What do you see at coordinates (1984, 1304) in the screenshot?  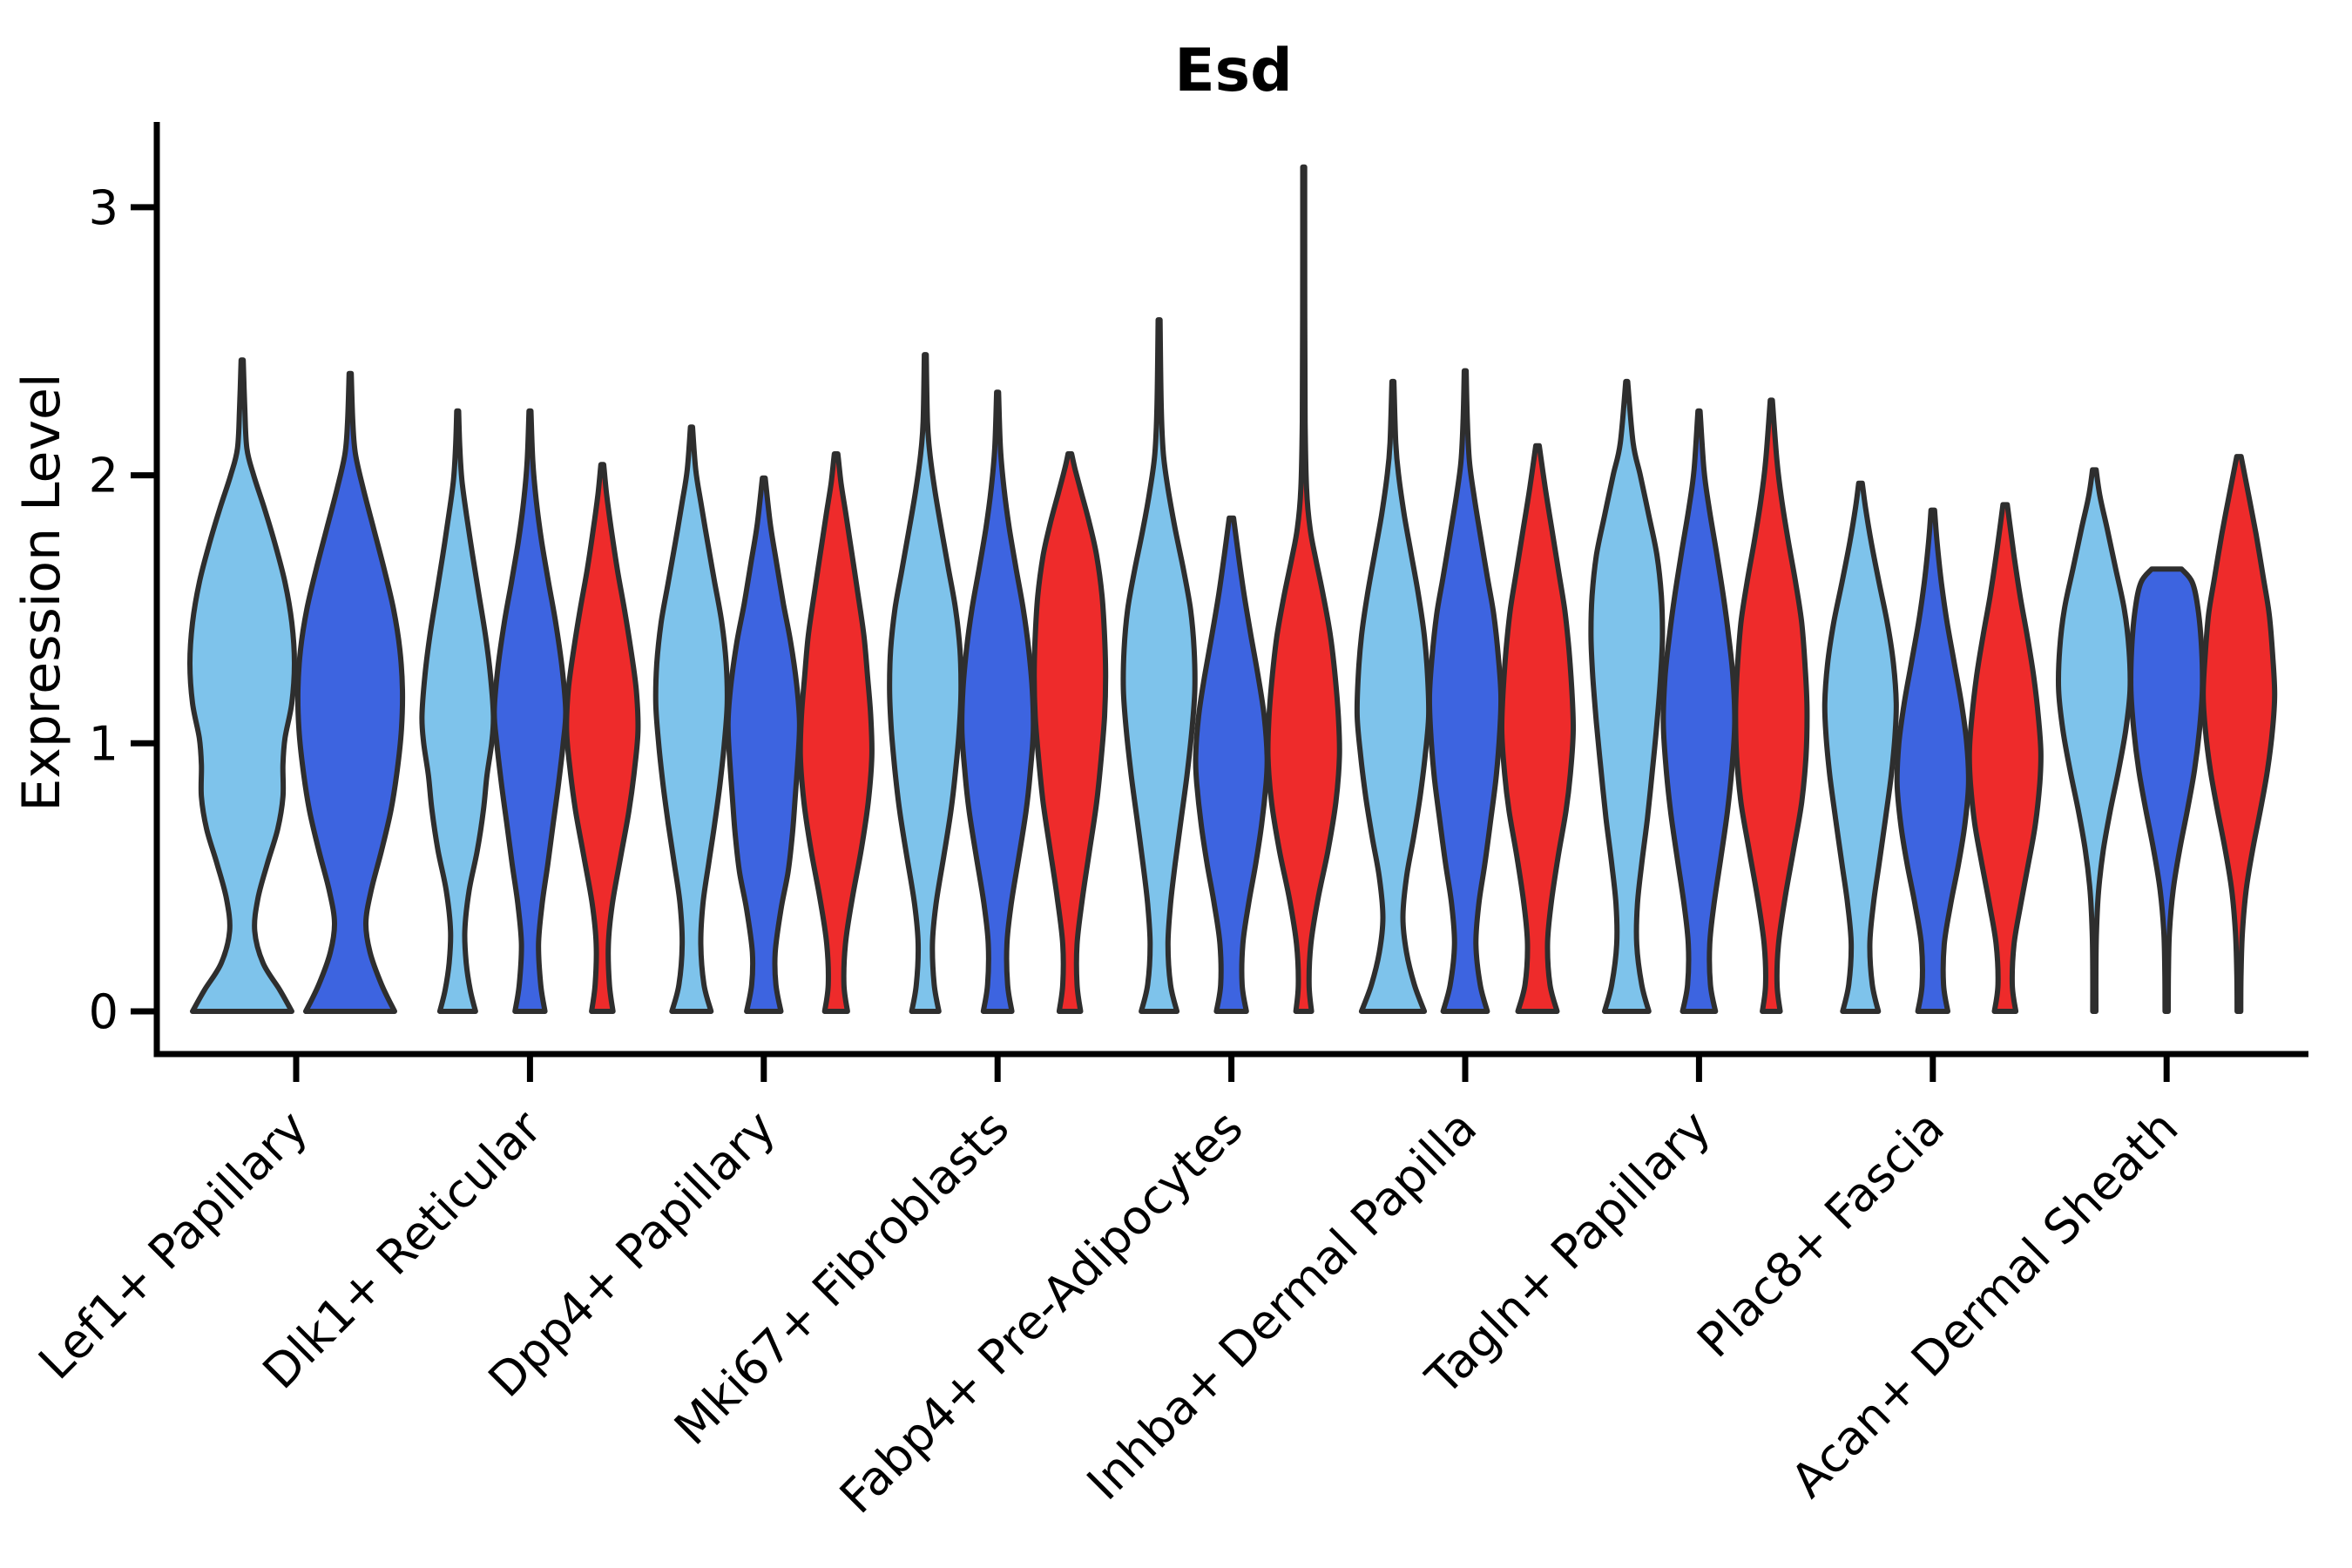 I see `x-category-label: Acan+ Dermal Sheath` at bounding box center [1984, 1304].